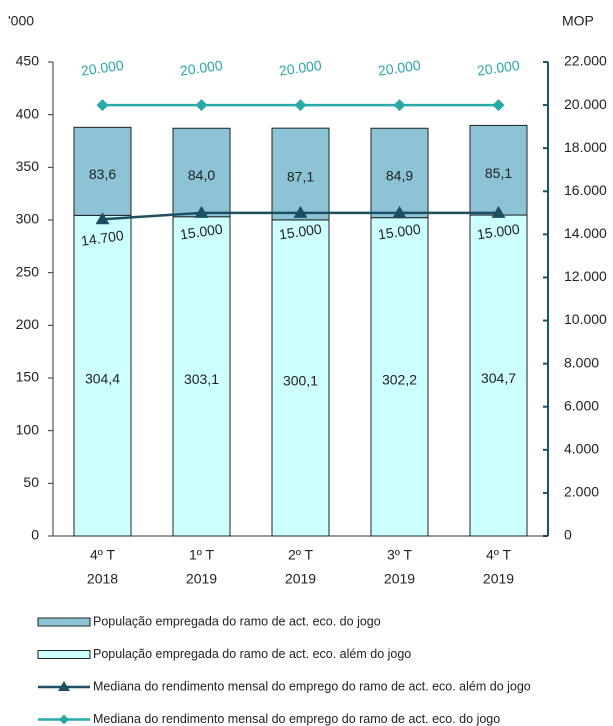 The height and width of the screenshot is (726, 613). What do you see at coordinates (28, 113) in the screenshot?
I see `y-tick-label: 400` at bounding box center [28, 113].